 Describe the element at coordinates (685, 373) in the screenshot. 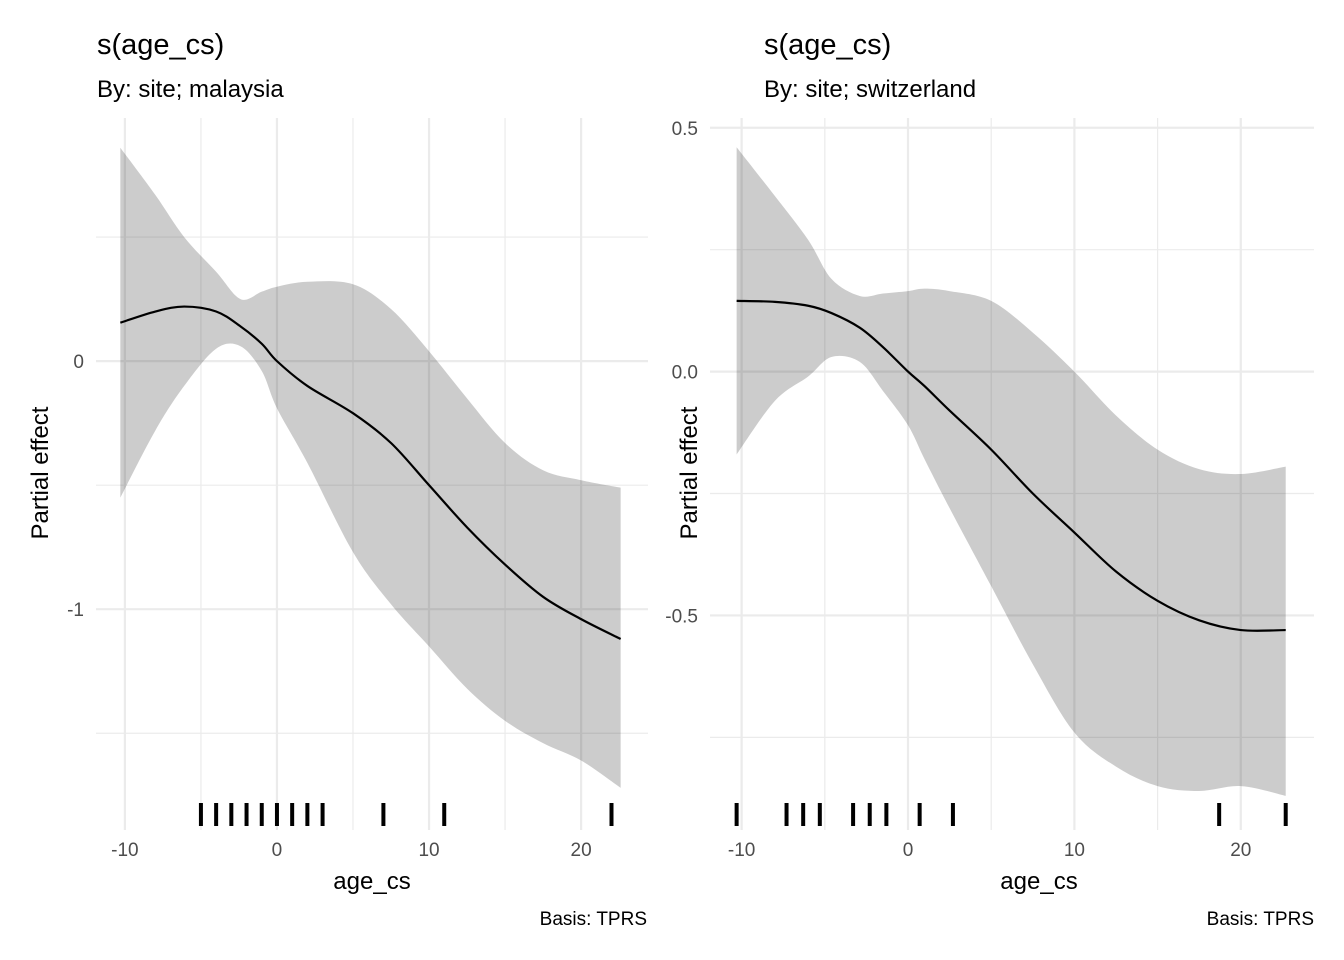

I see `y-tick-label: 0.0` at that location.